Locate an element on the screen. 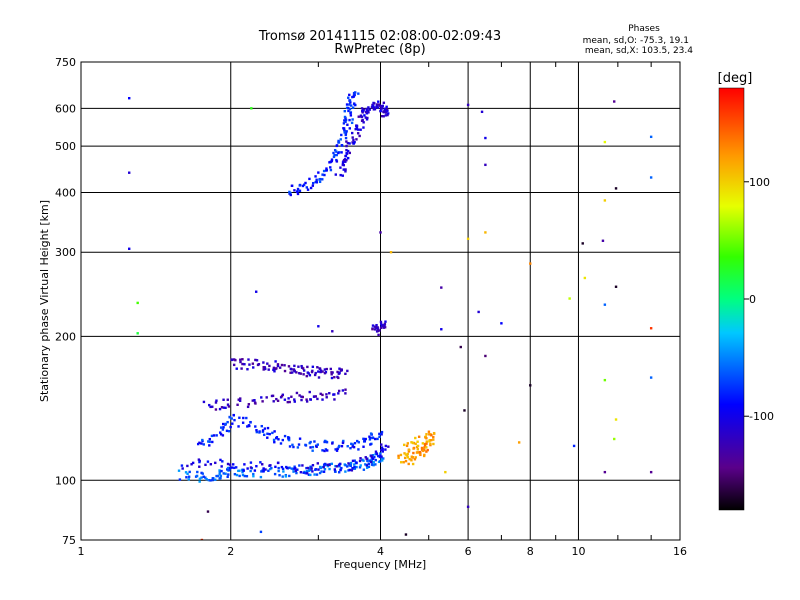 Image resolution: width=800 pixels, height=600 pixels. x-tick-label: 8 is located at coordinates (530, 551).